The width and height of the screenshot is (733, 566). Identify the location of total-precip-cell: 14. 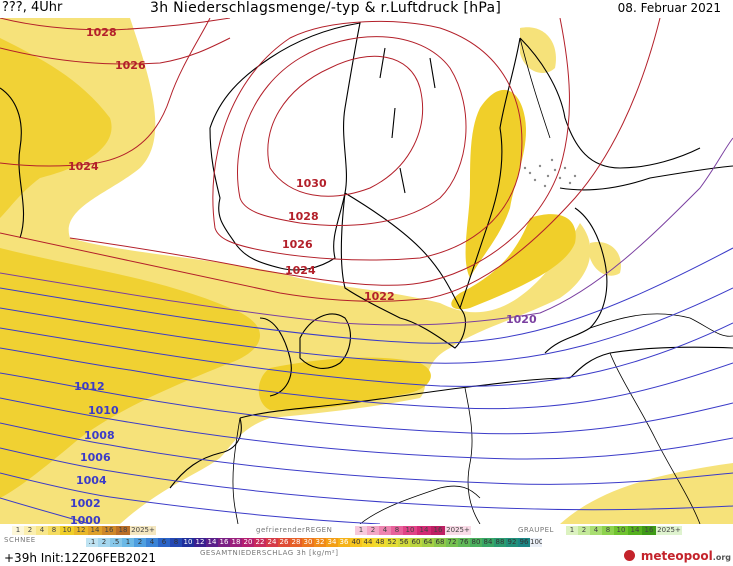
(212, 542).